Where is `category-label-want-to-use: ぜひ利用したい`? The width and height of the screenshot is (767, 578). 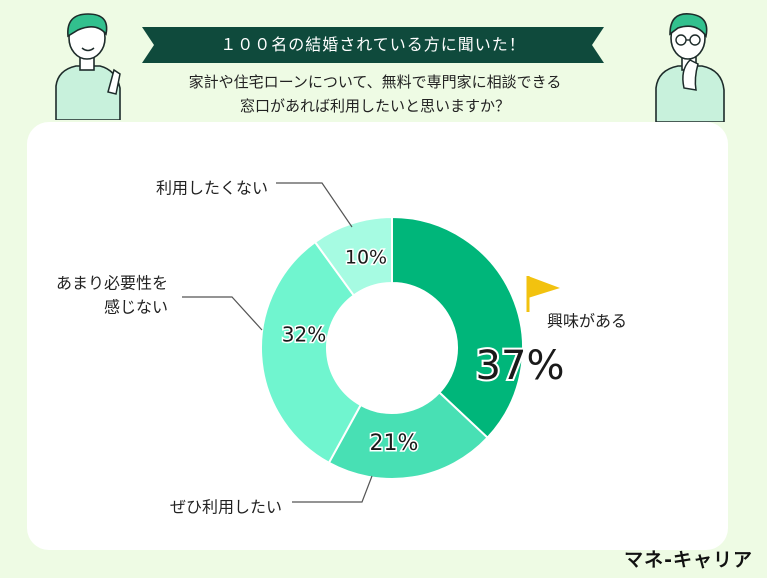 category-label-want-to-use: ぜひ利用したい is located at coordinates (226, 507).